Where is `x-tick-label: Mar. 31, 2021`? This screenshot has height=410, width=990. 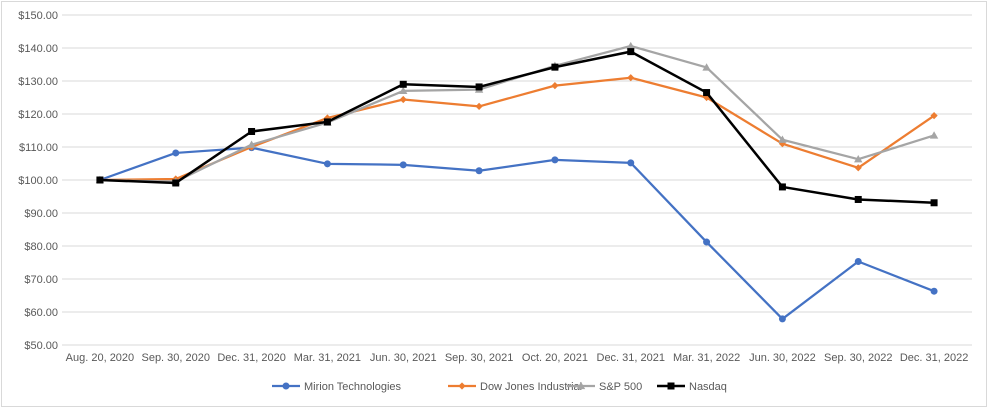
x-tick-label: Mar. 31, 2021 is located at coordinates (327, 358).